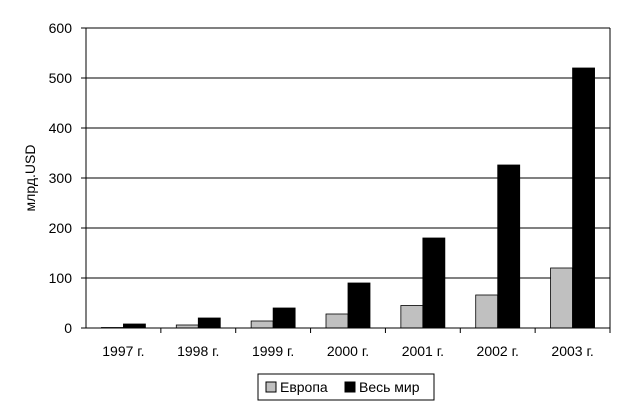  Describe the element at coordinates (30, 178) in the screenshot. I see `y-axis-label: млрд.USD` at that location.